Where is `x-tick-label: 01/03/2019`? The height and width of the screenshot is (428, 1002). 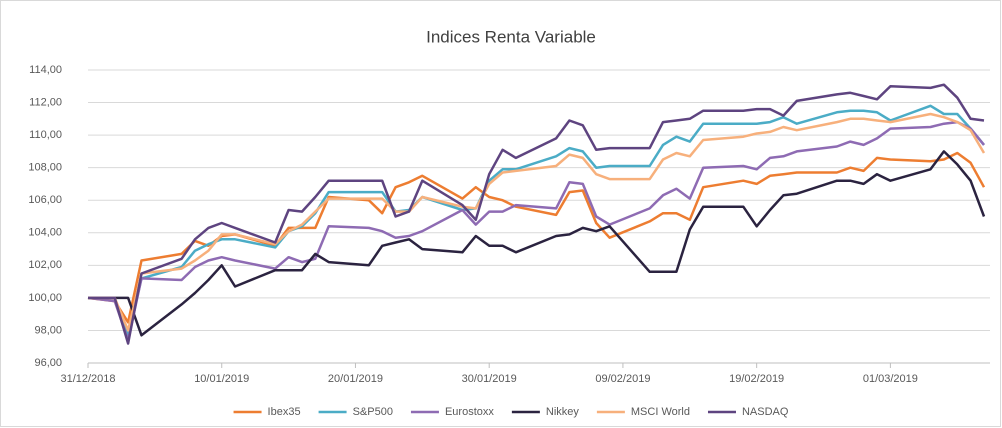 x-tick-label: 01/03/2019 is located at coordinates (890, 379).